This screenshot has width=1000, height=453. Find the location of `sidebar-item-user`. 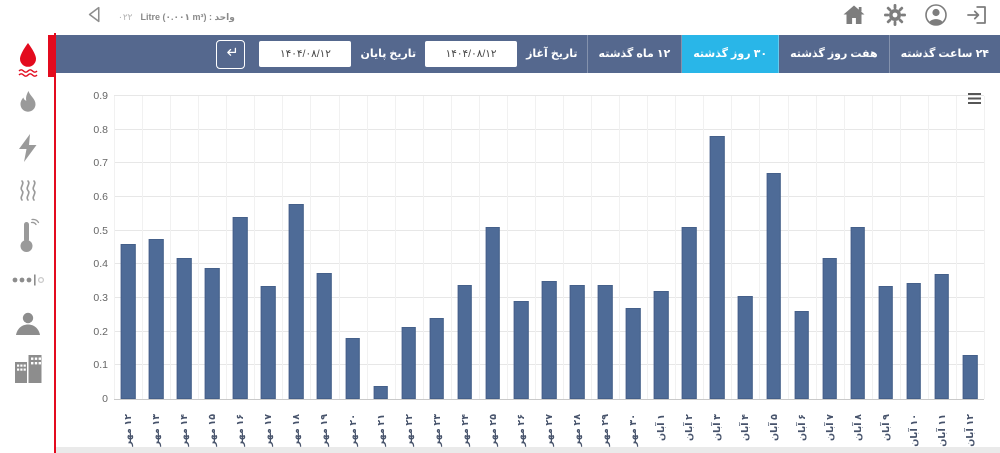

sidebar-item-user is located at coordinates (27, 324).